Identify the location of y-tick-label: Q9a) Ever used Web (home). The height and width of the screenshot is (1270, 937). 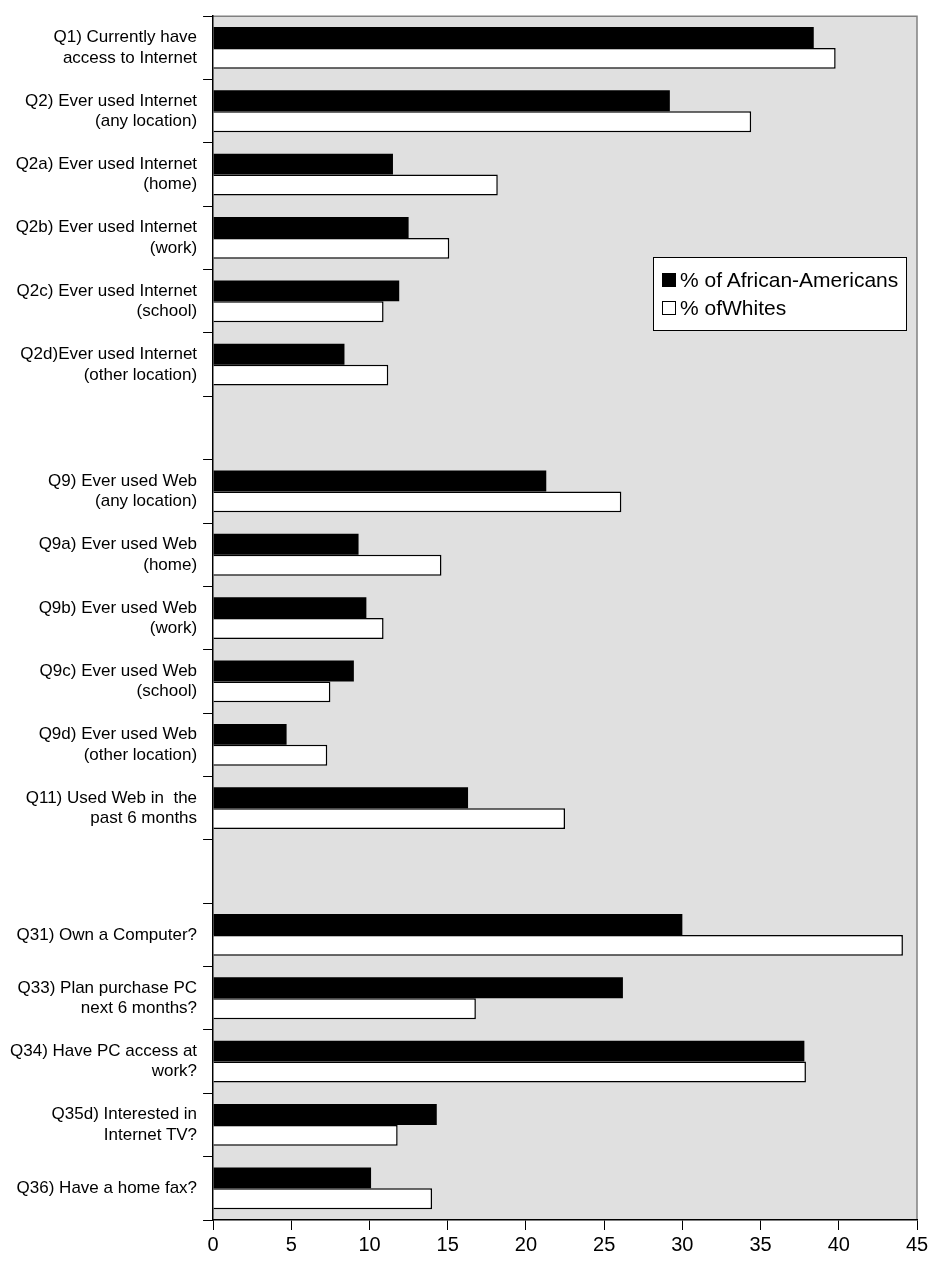
(118, 554).